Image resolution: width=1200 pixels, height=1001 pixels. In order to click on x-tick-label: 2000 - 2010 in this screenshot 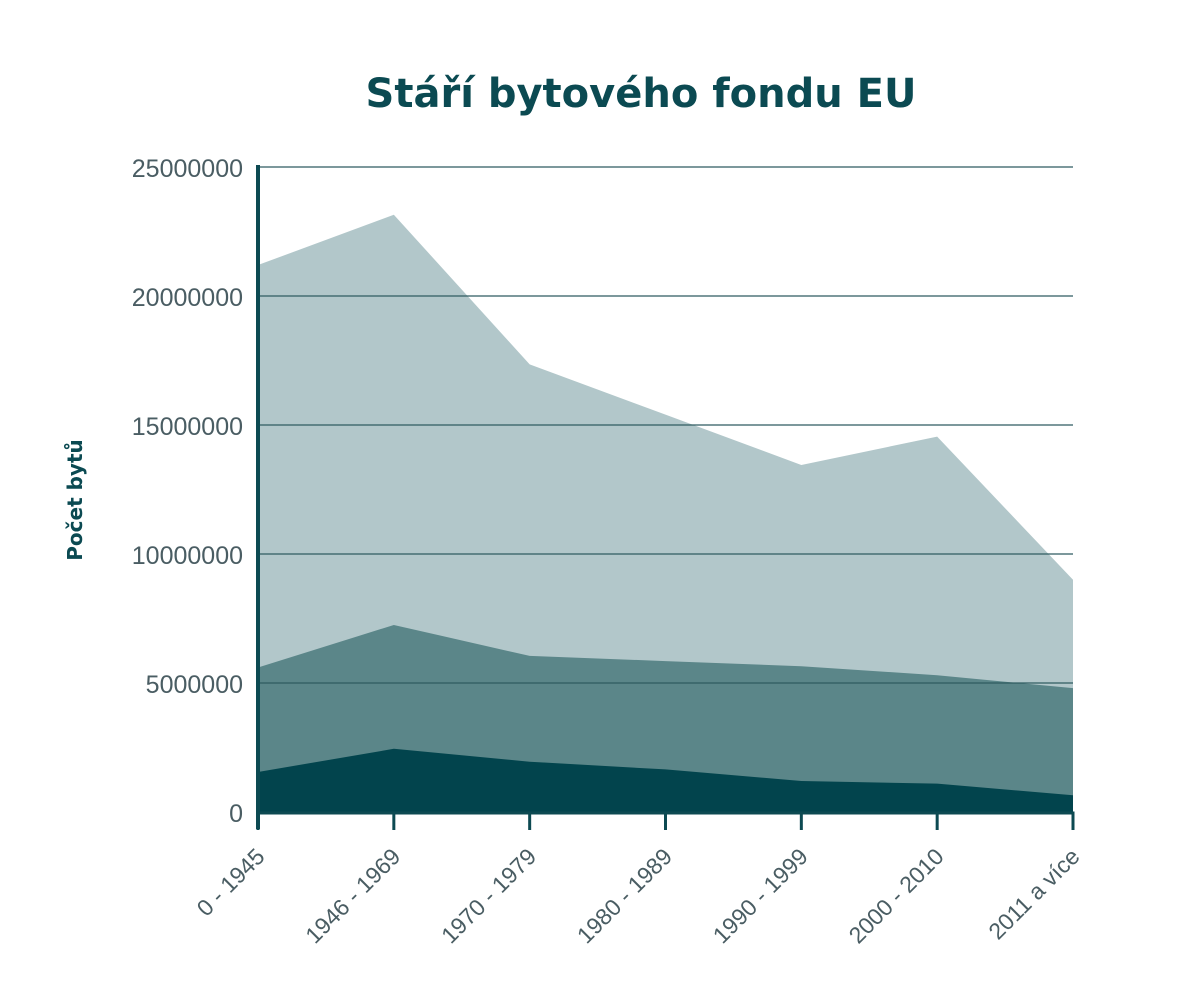, I will do `click(895, 895)`.